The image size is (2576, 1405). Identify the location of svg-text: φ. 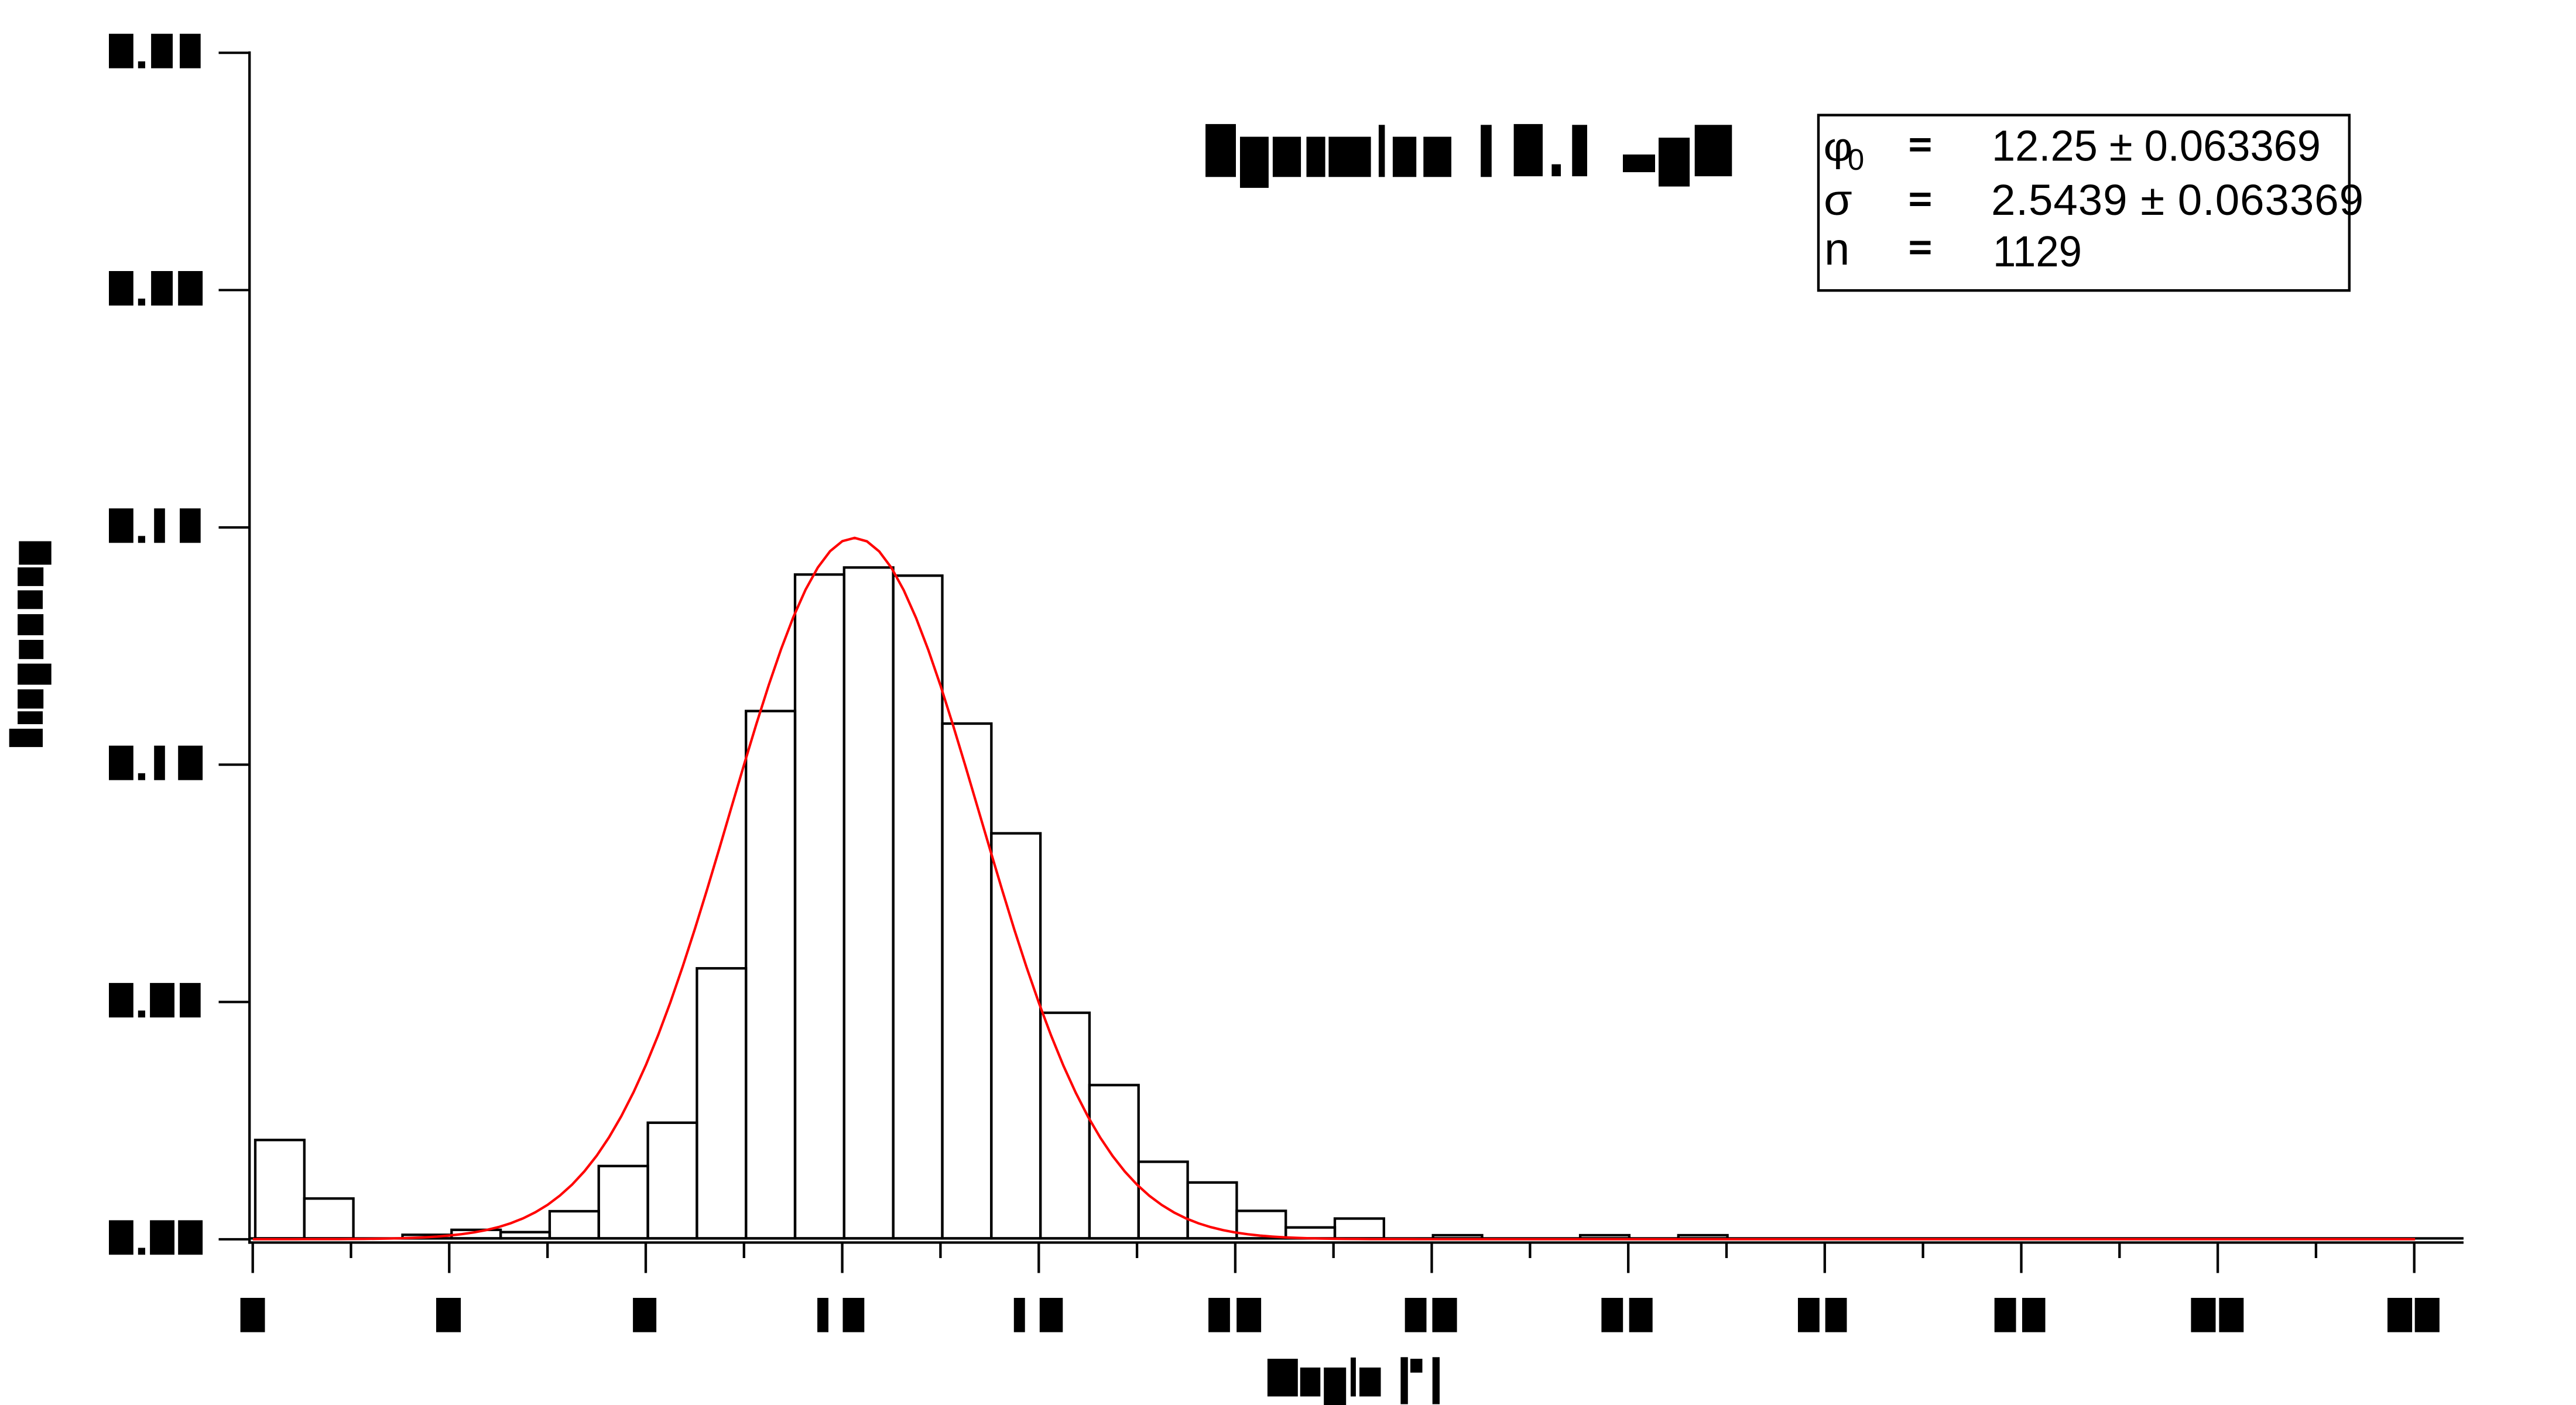
(1838, 147).